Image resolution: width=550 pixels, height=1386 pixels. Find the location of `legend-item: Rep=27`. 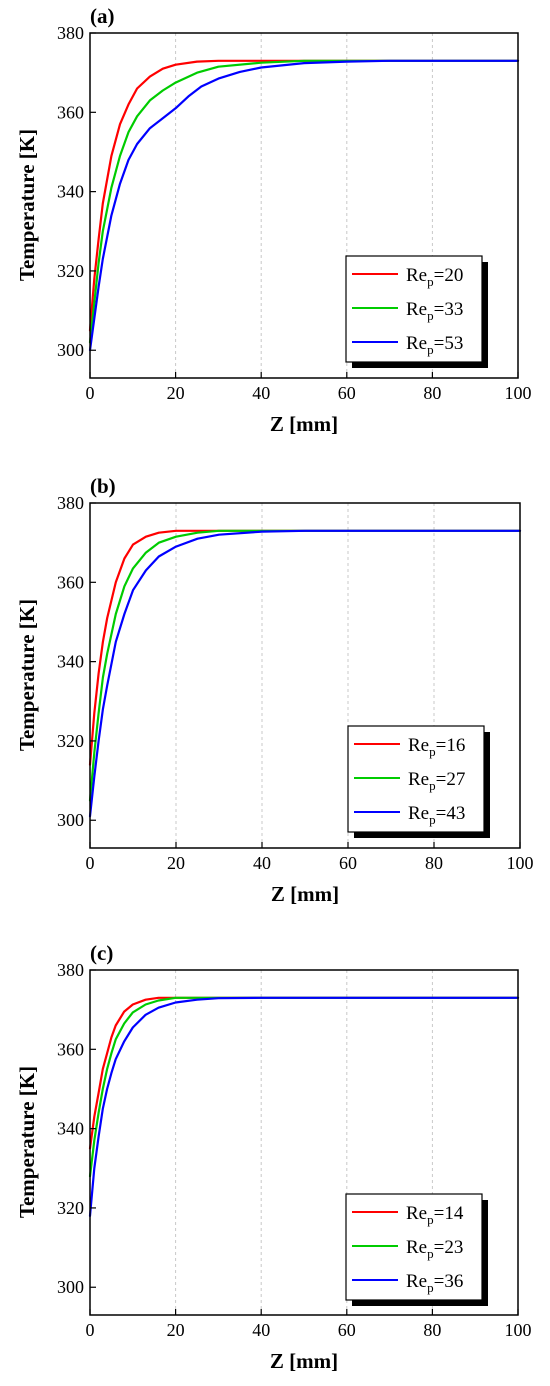

legend-item: Rep=27 is located at coordinates (409, 781).